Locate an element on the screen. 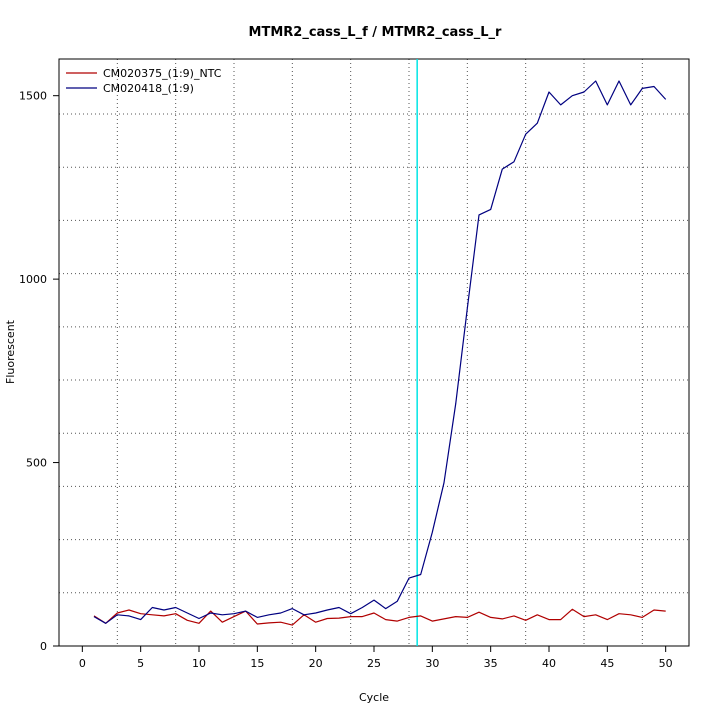 The image size is (720, 720). y-tick-label: 1000 is located at coordinates (33, 279).